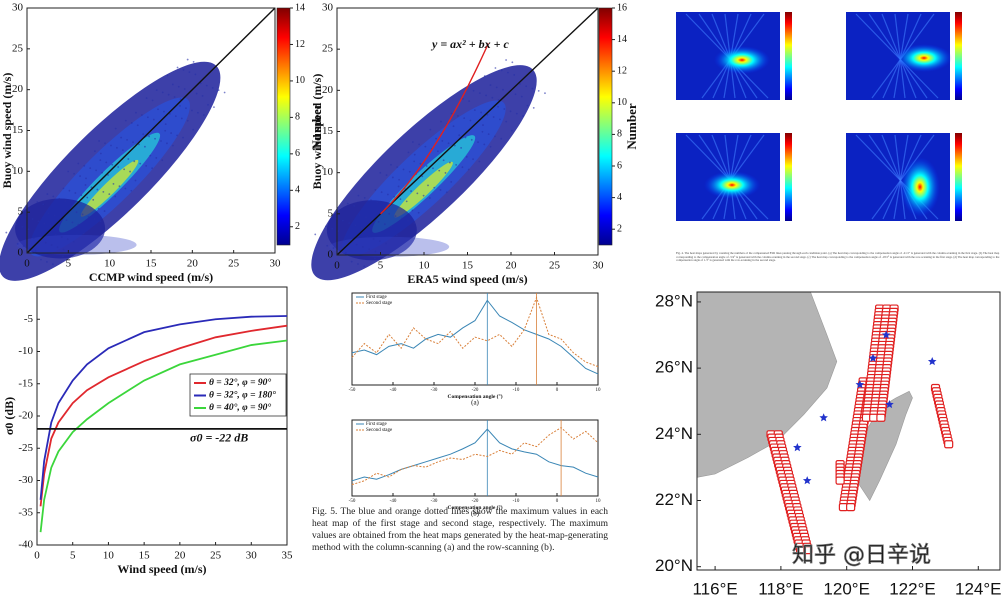 This screenshot has width=1007, height=600. What do you see at coordinates (161, 569) in the screenshot?
I see `x-axis-label: Wind speed (m/s)` at bounding box center [161, 569].